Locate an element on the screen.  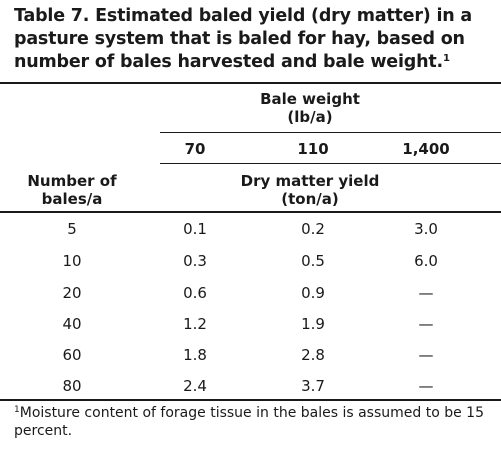
bales-cell: 5 is located at coordinates (72, 229).